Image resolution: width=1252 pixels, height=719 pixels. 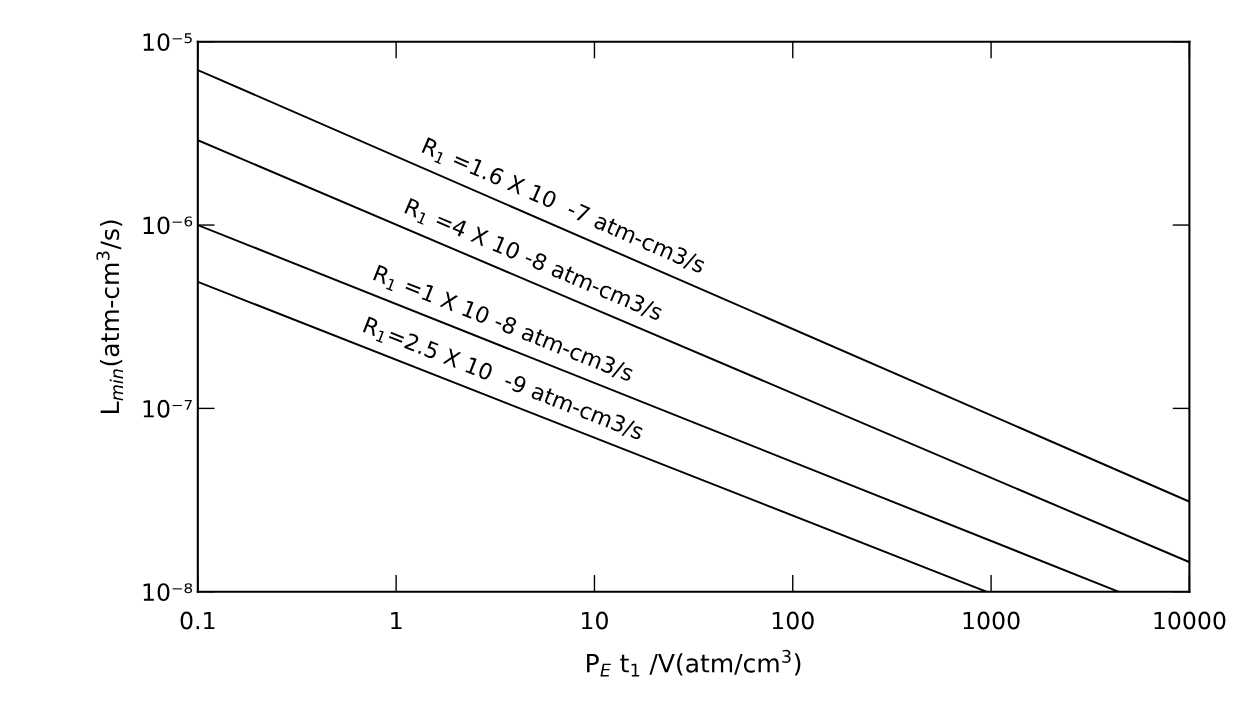 What do you see at coordinates (197, 620) in the screenshot?
I see `x-tick-label: 0.1` at bounding box center [197, 620].